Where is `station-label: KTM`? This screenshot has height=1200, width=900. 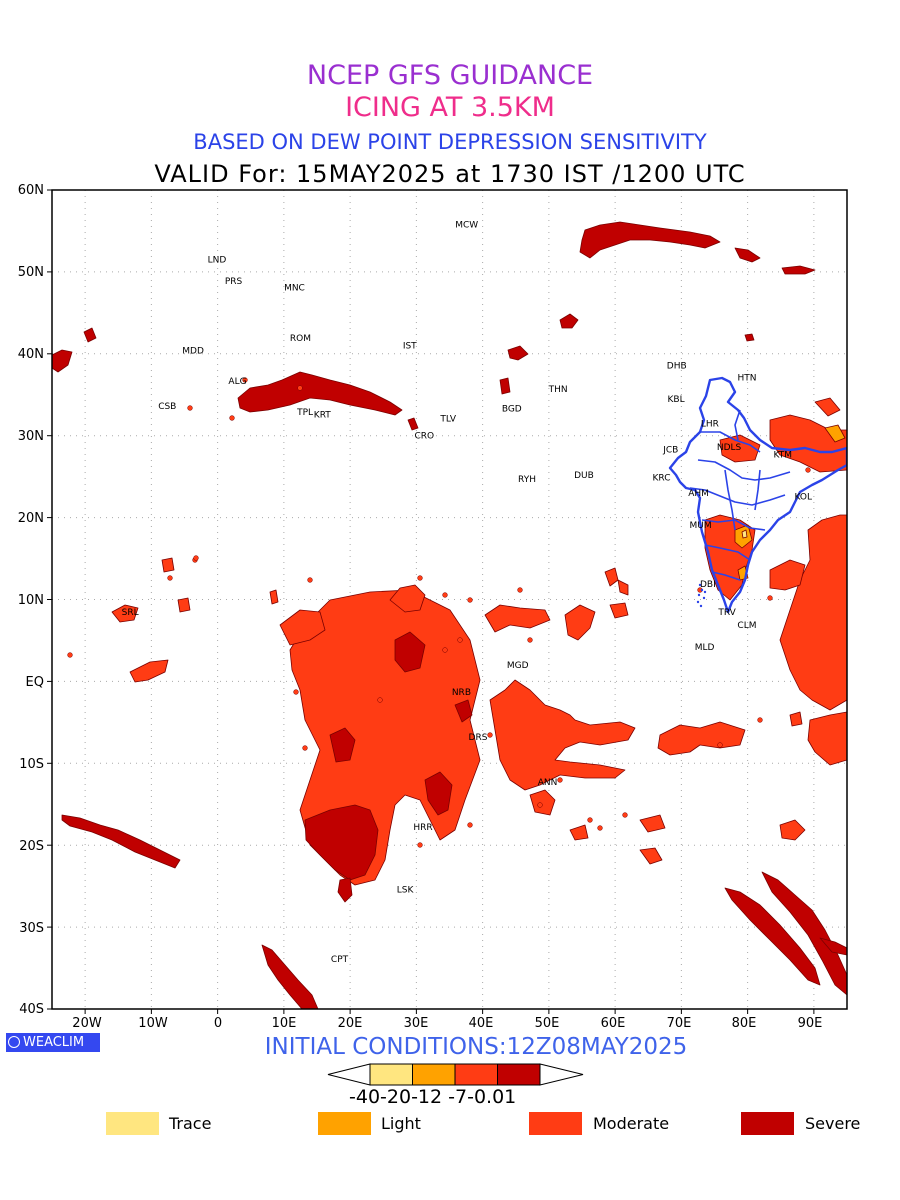
station-label: KTM is located at coordinates (783, 456).